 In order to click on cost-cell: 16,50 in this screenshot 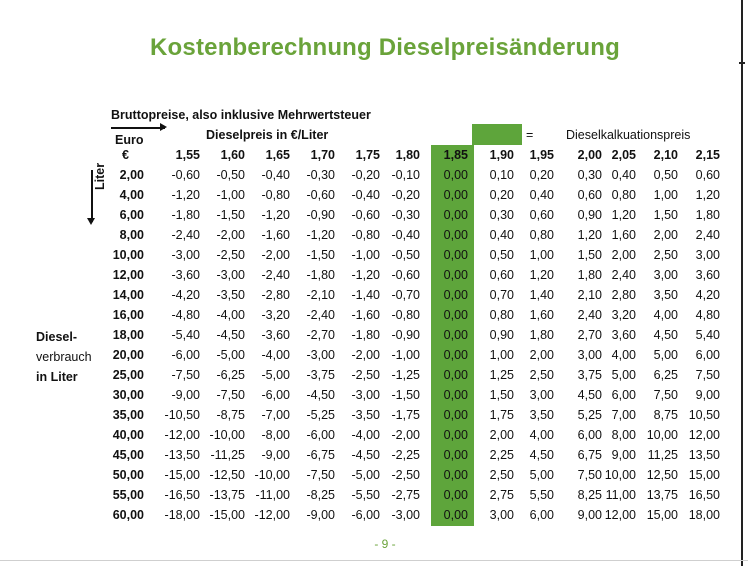, I will do `click(704, 495)`.